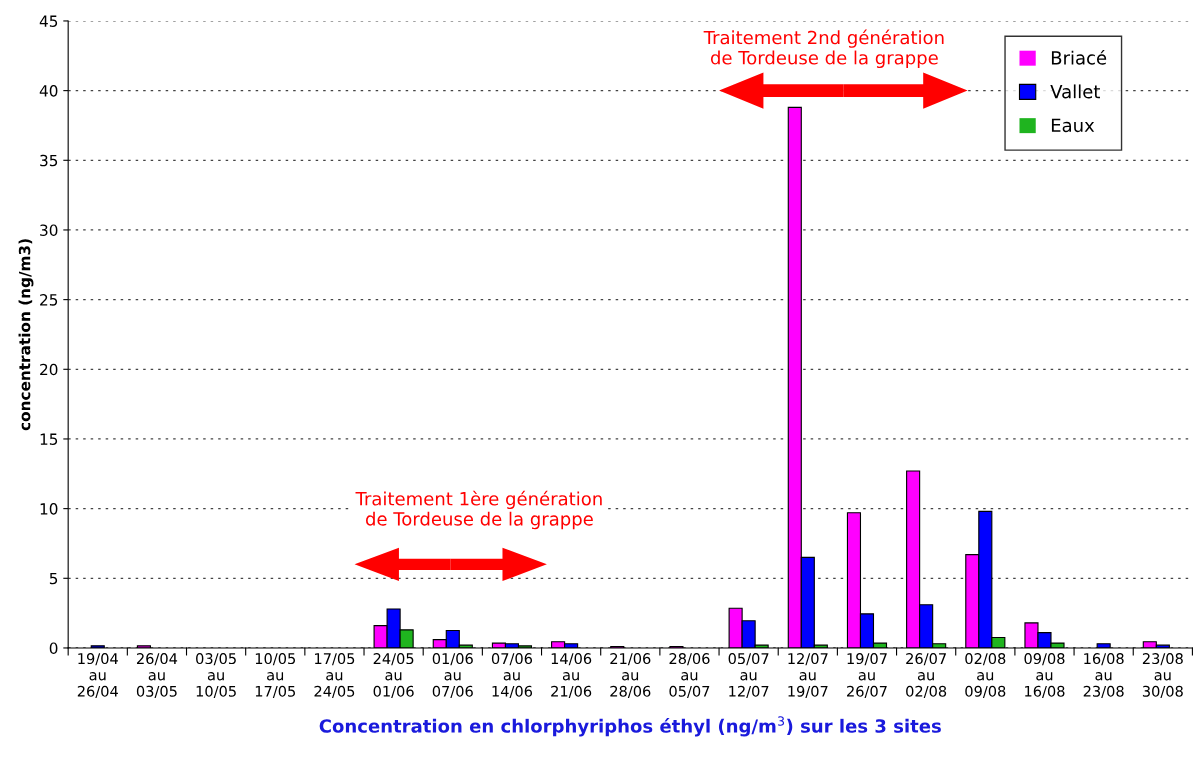  I want to click on y-tick-label: 40, so click(48, 91).